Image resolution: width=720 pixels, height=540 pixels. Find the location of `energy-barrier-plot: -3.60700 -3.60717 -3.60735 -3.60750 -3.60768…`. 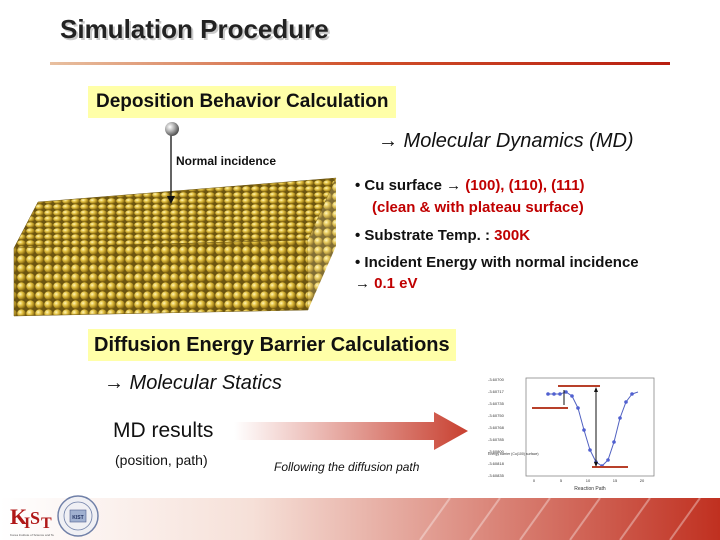

energy-barrier-plot: -3.60700 -3.60717 -3.60735 -3.60750 -3.60768… is located at coordinates (572, 432).